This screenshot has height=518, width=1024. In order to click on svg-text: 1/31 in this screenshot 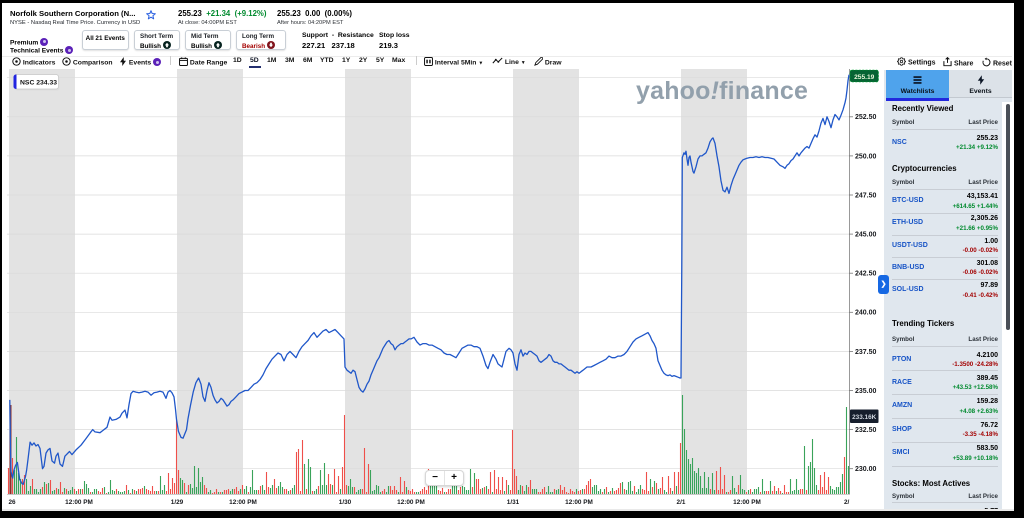, I will do `click(513, 502)`.